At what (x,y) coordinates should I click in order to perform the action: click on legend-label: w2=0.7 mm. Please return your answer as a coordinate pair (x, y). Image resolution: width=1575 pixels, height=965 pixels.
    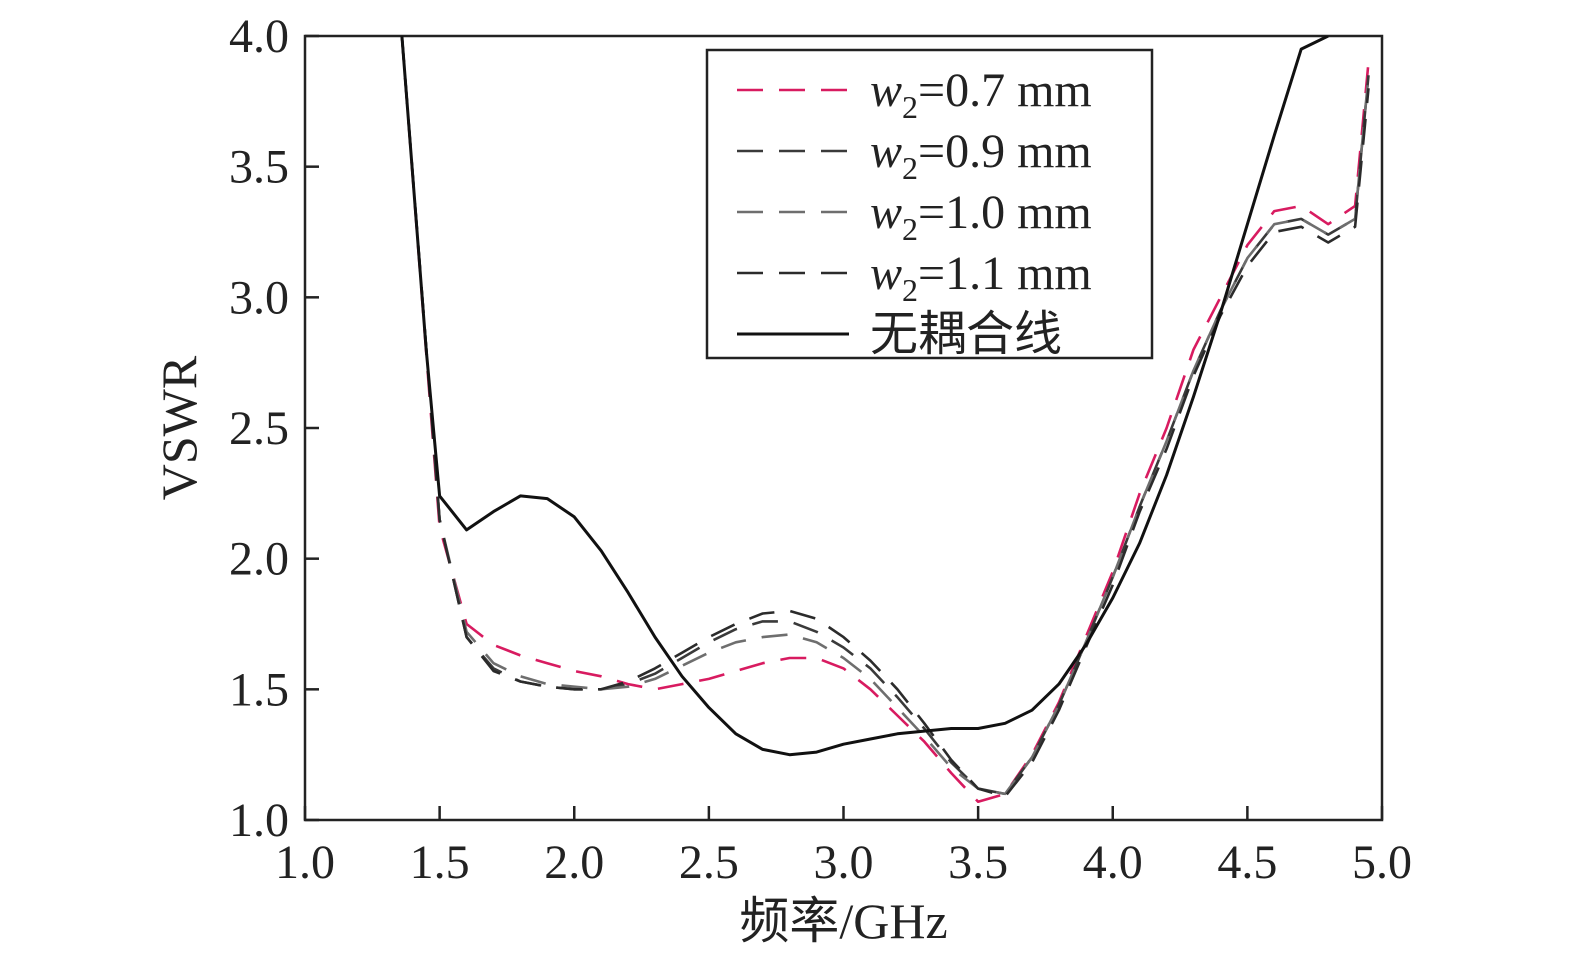
    Looking at the image, I should click on (981, 94).